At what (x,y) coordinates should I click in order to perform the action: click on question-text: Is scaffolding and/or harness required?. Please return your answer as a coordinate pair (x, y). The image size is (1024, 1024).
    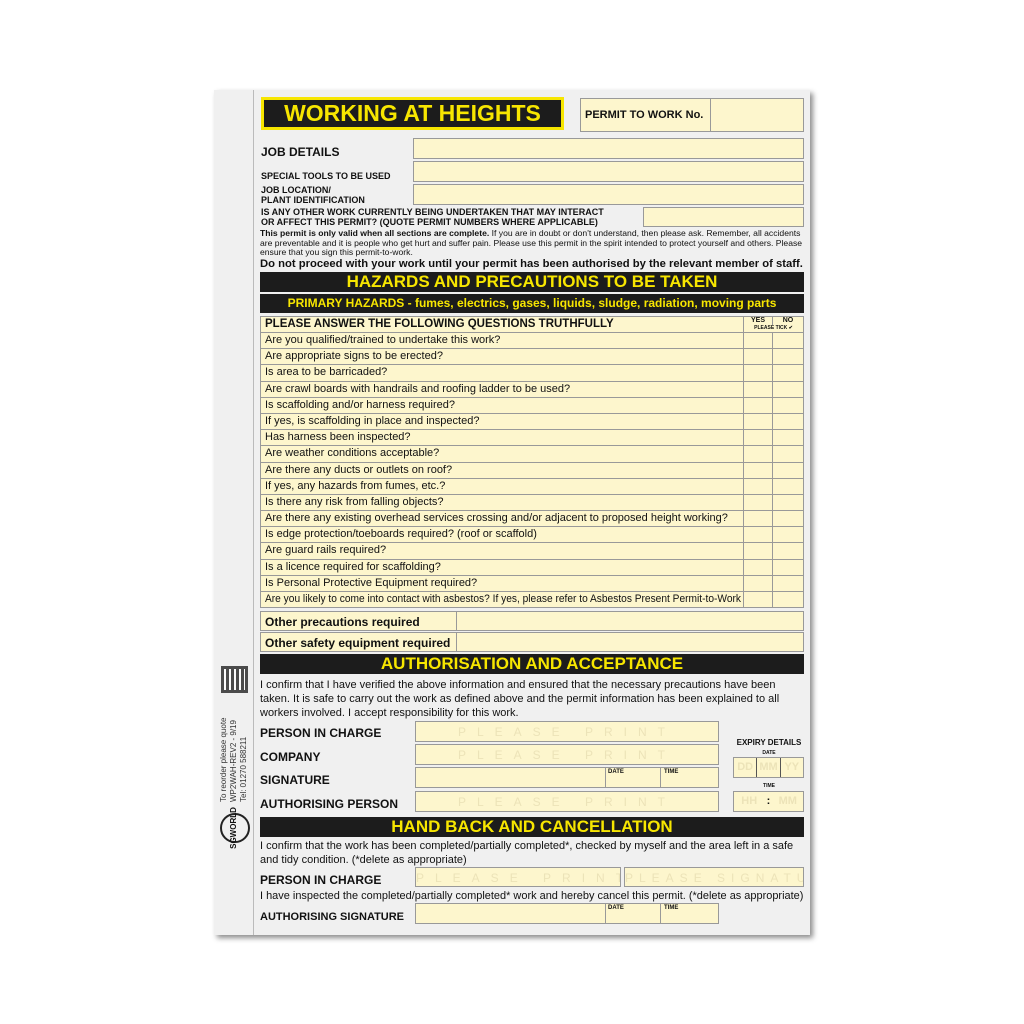
    Looking at the image, I should click on (502, 405).